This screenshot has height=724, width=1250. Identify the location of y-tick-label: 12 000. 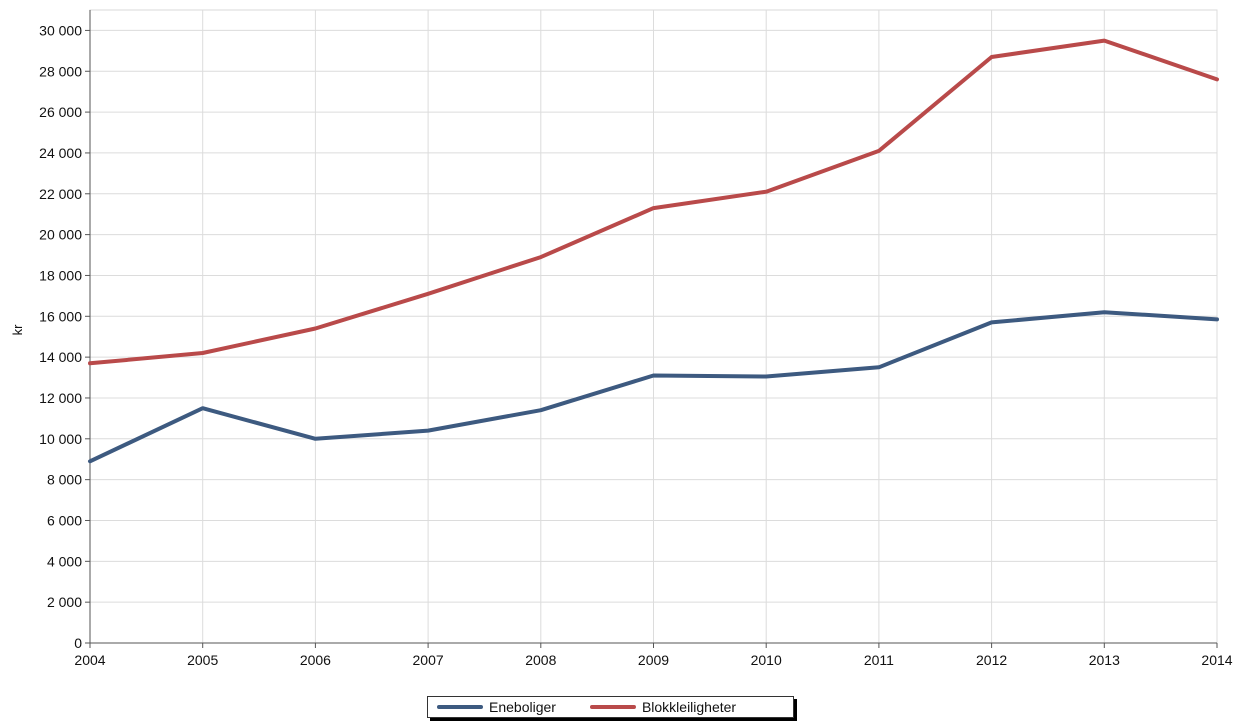
(60, 398).